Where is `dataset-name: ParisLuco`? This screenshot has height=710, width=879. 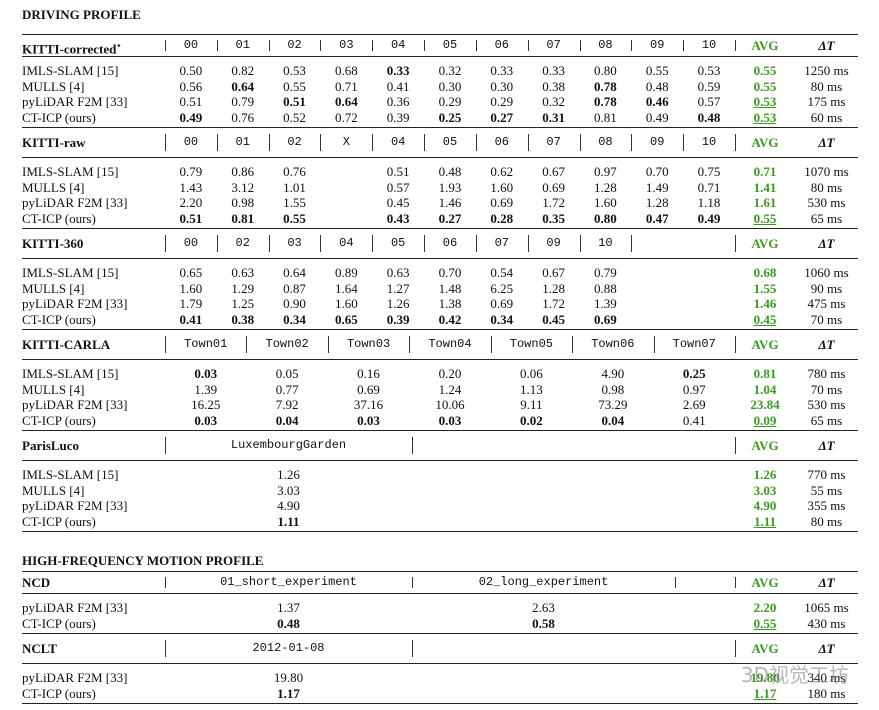
dataset-name: ParisLuco is located at coordinates (93, 445).